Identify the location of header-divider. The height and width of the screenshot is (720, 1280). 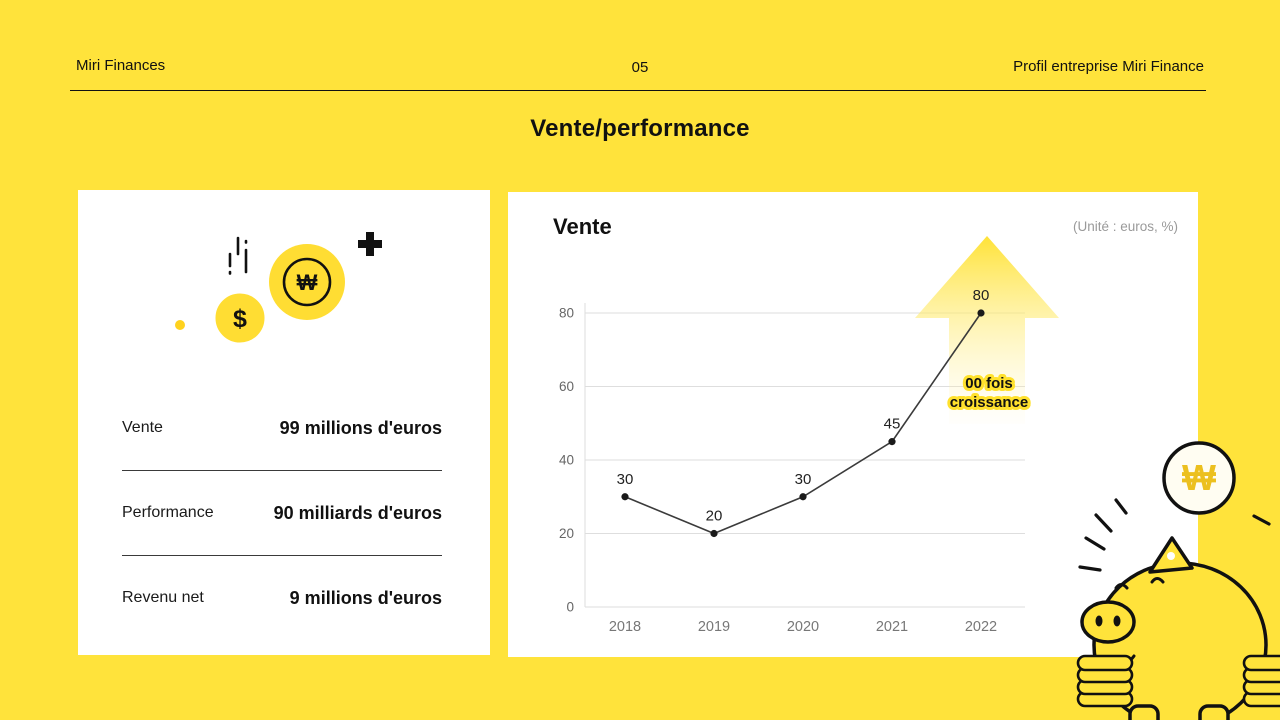
(638, 90).